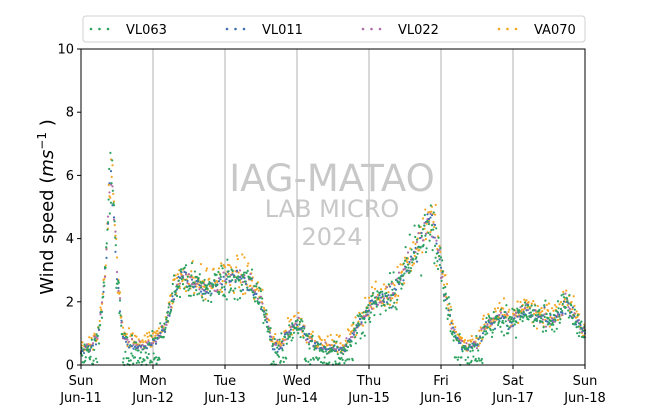  What do you see at coordinates (536, 30) in the screenshot?
I see `legend-item-va070: VA070` at bounding box center [536, 30].